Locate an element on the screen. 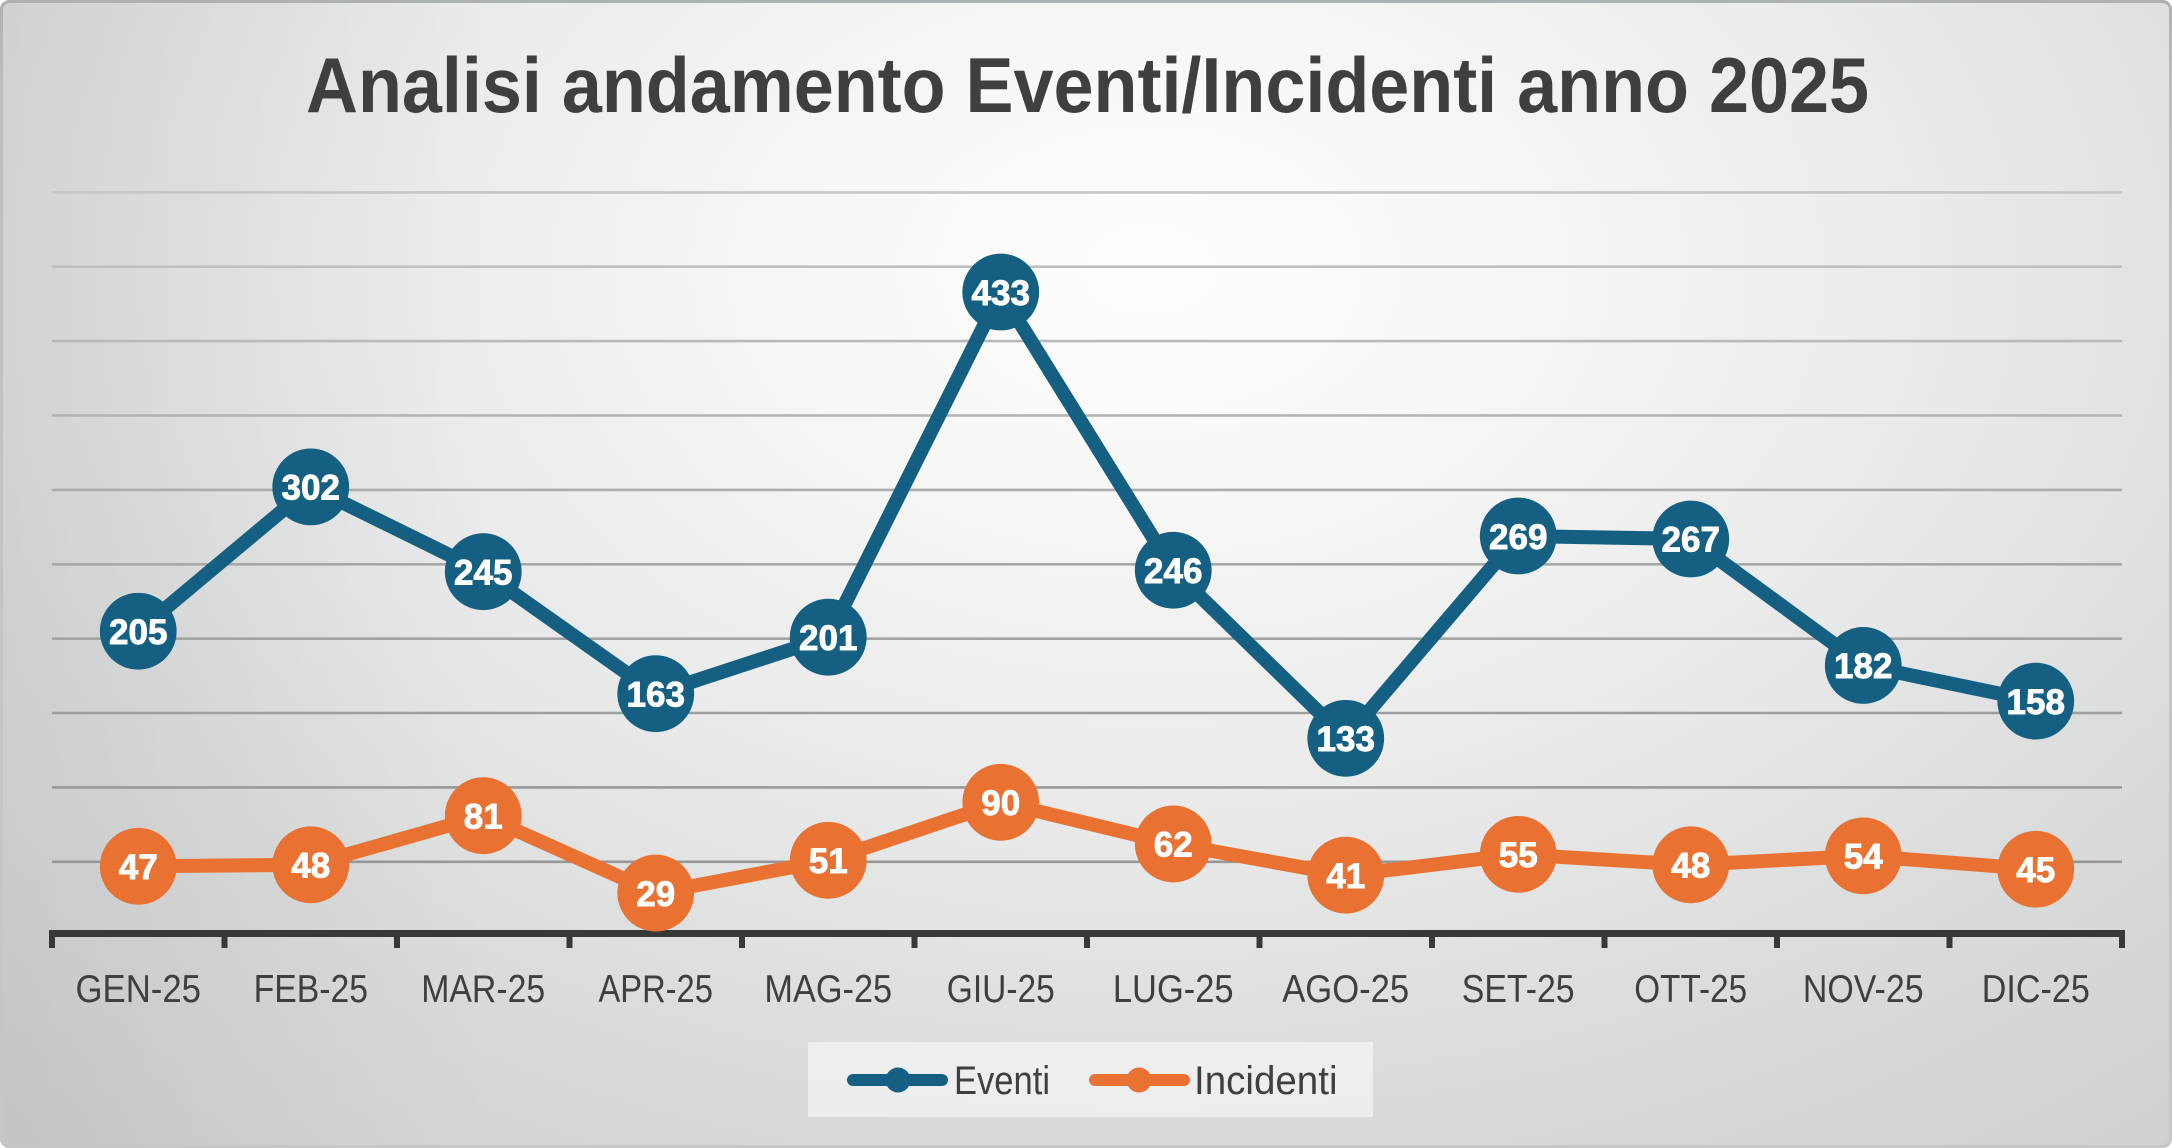  svg-text: 182 is located at coordinates (1863, 666).